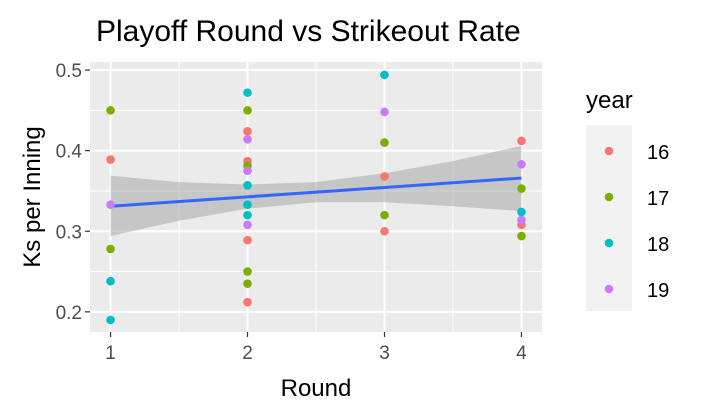 This screenshot has width=702, height=418. I want to click on y-tick-label: 0.3, so click(69, 232).